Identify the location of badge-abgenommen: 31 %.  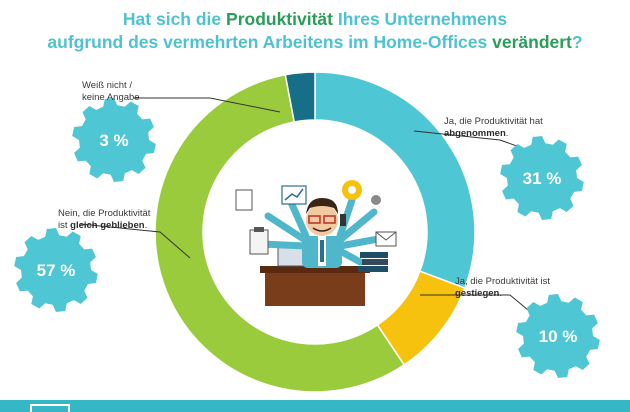
(542, 178).